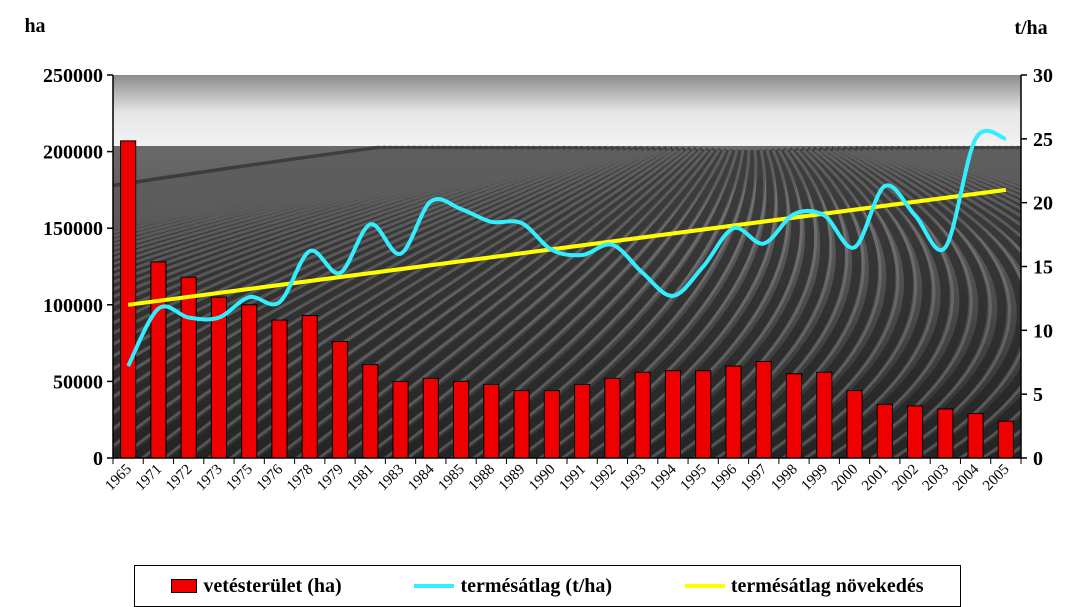 The height and width of the screenshot is (607, 1069). I want to click on legend-label-yield: termésátlag (t/ha), so click(536, 585).